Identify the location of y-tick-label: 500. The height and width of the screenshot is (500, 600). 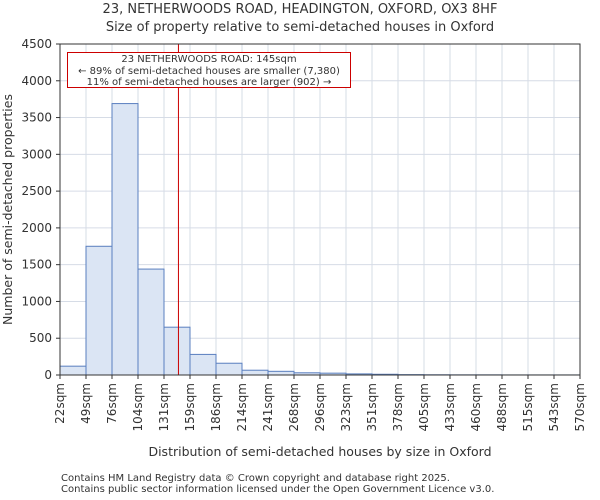
(40, 338).